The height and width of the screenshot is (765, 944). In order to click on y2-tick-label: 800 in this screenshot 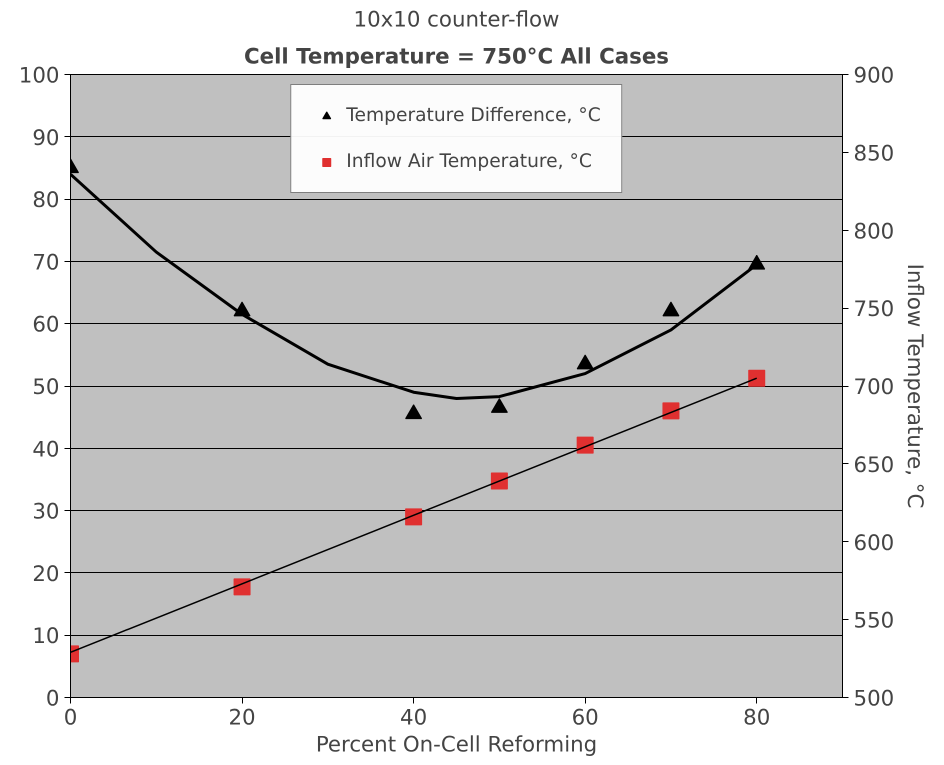, I will do `click(874, 231)`.